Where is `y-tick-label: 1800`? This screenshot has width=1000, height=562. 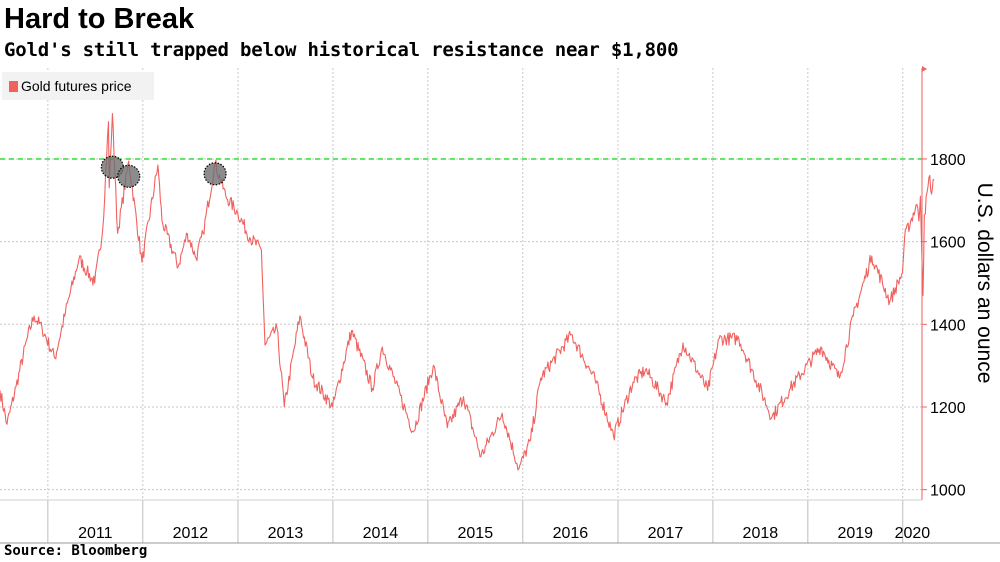
y-tick-label: 1800 is located at coordinates (948, 160).